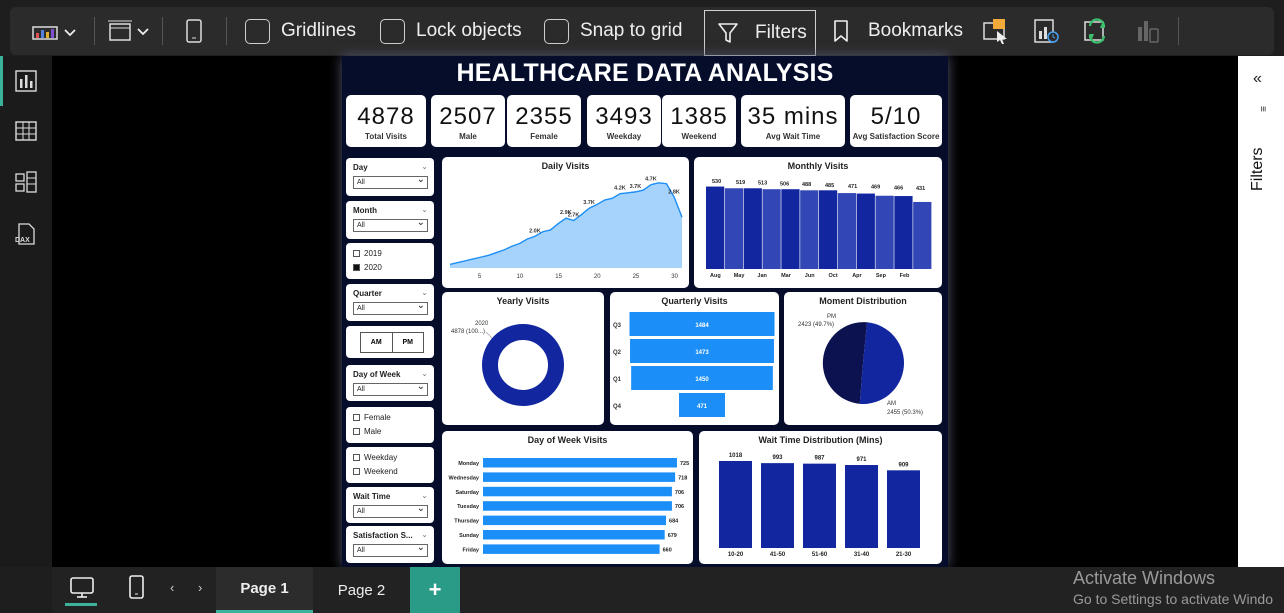 This screenshot has height=613, width=1284. I want to click on model-view-icon, so click(26, 182).